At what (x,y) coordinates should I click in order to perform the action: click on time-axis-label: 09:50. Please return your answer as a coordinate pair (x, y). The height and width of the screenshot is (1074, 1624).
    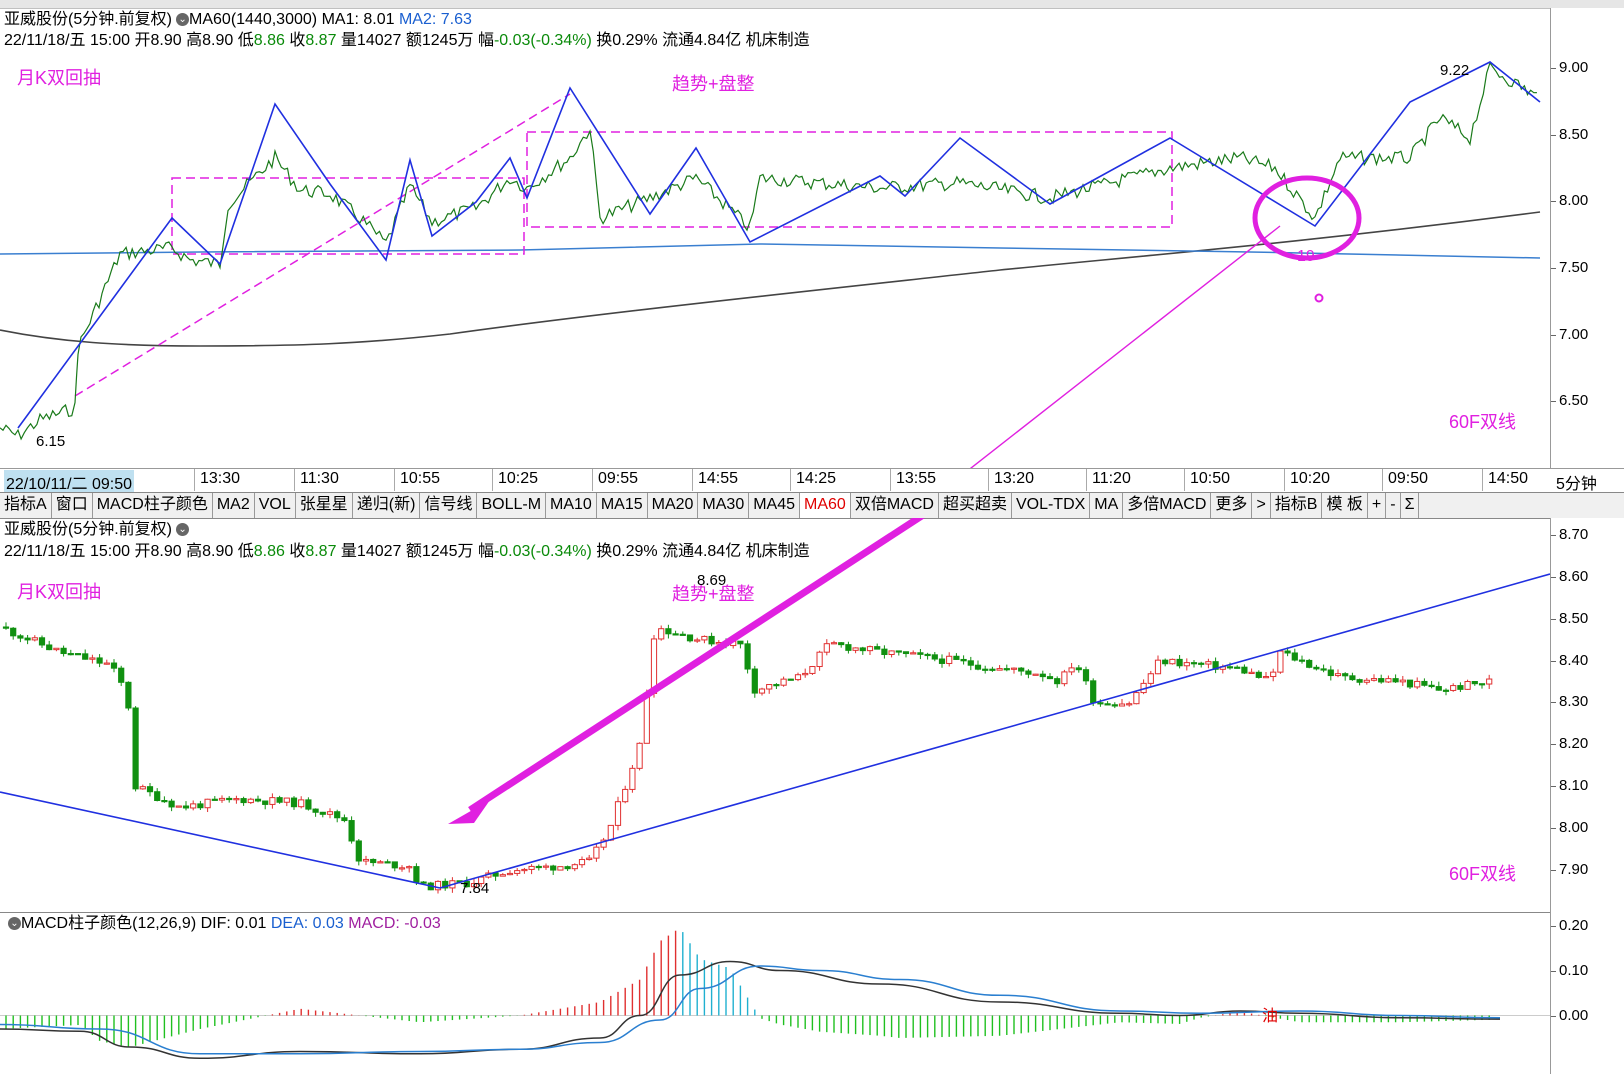
    Looking at the image, I should click on (1408, 478).